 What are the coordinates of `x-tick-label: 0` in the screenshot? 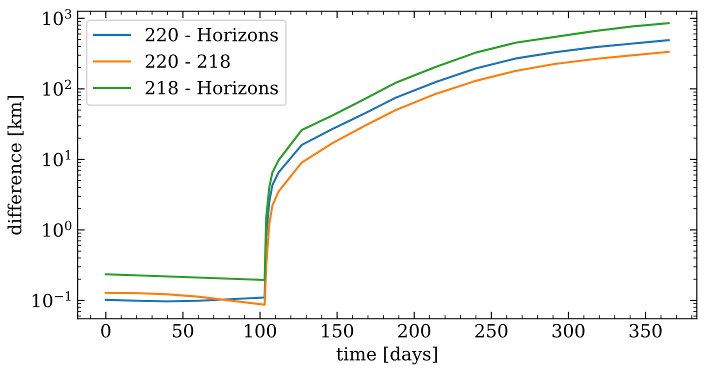 It's located at (105, 331).